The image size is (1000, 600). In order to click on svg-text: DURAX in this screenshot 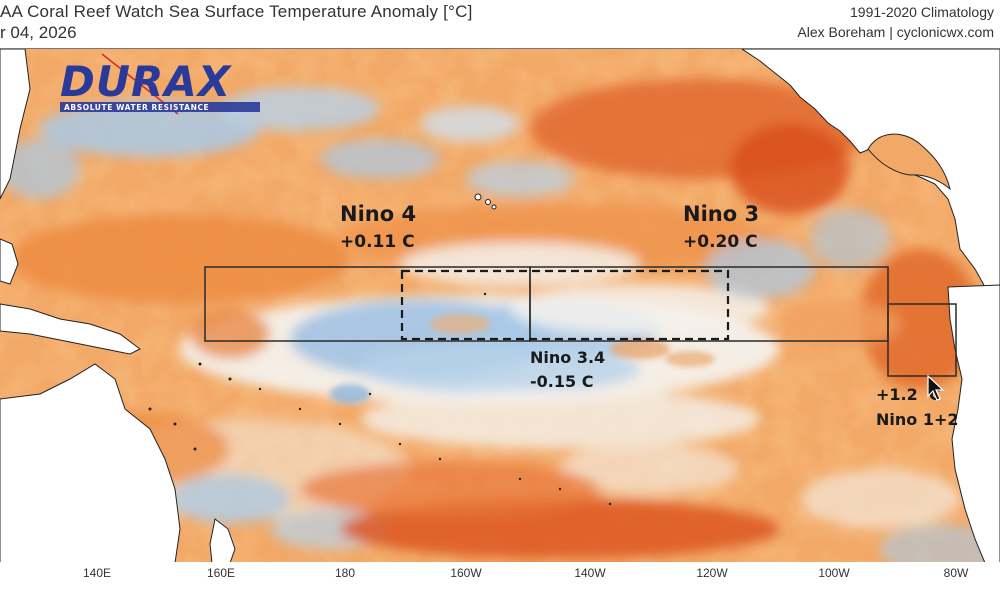, I will do `click(146, 81)`.